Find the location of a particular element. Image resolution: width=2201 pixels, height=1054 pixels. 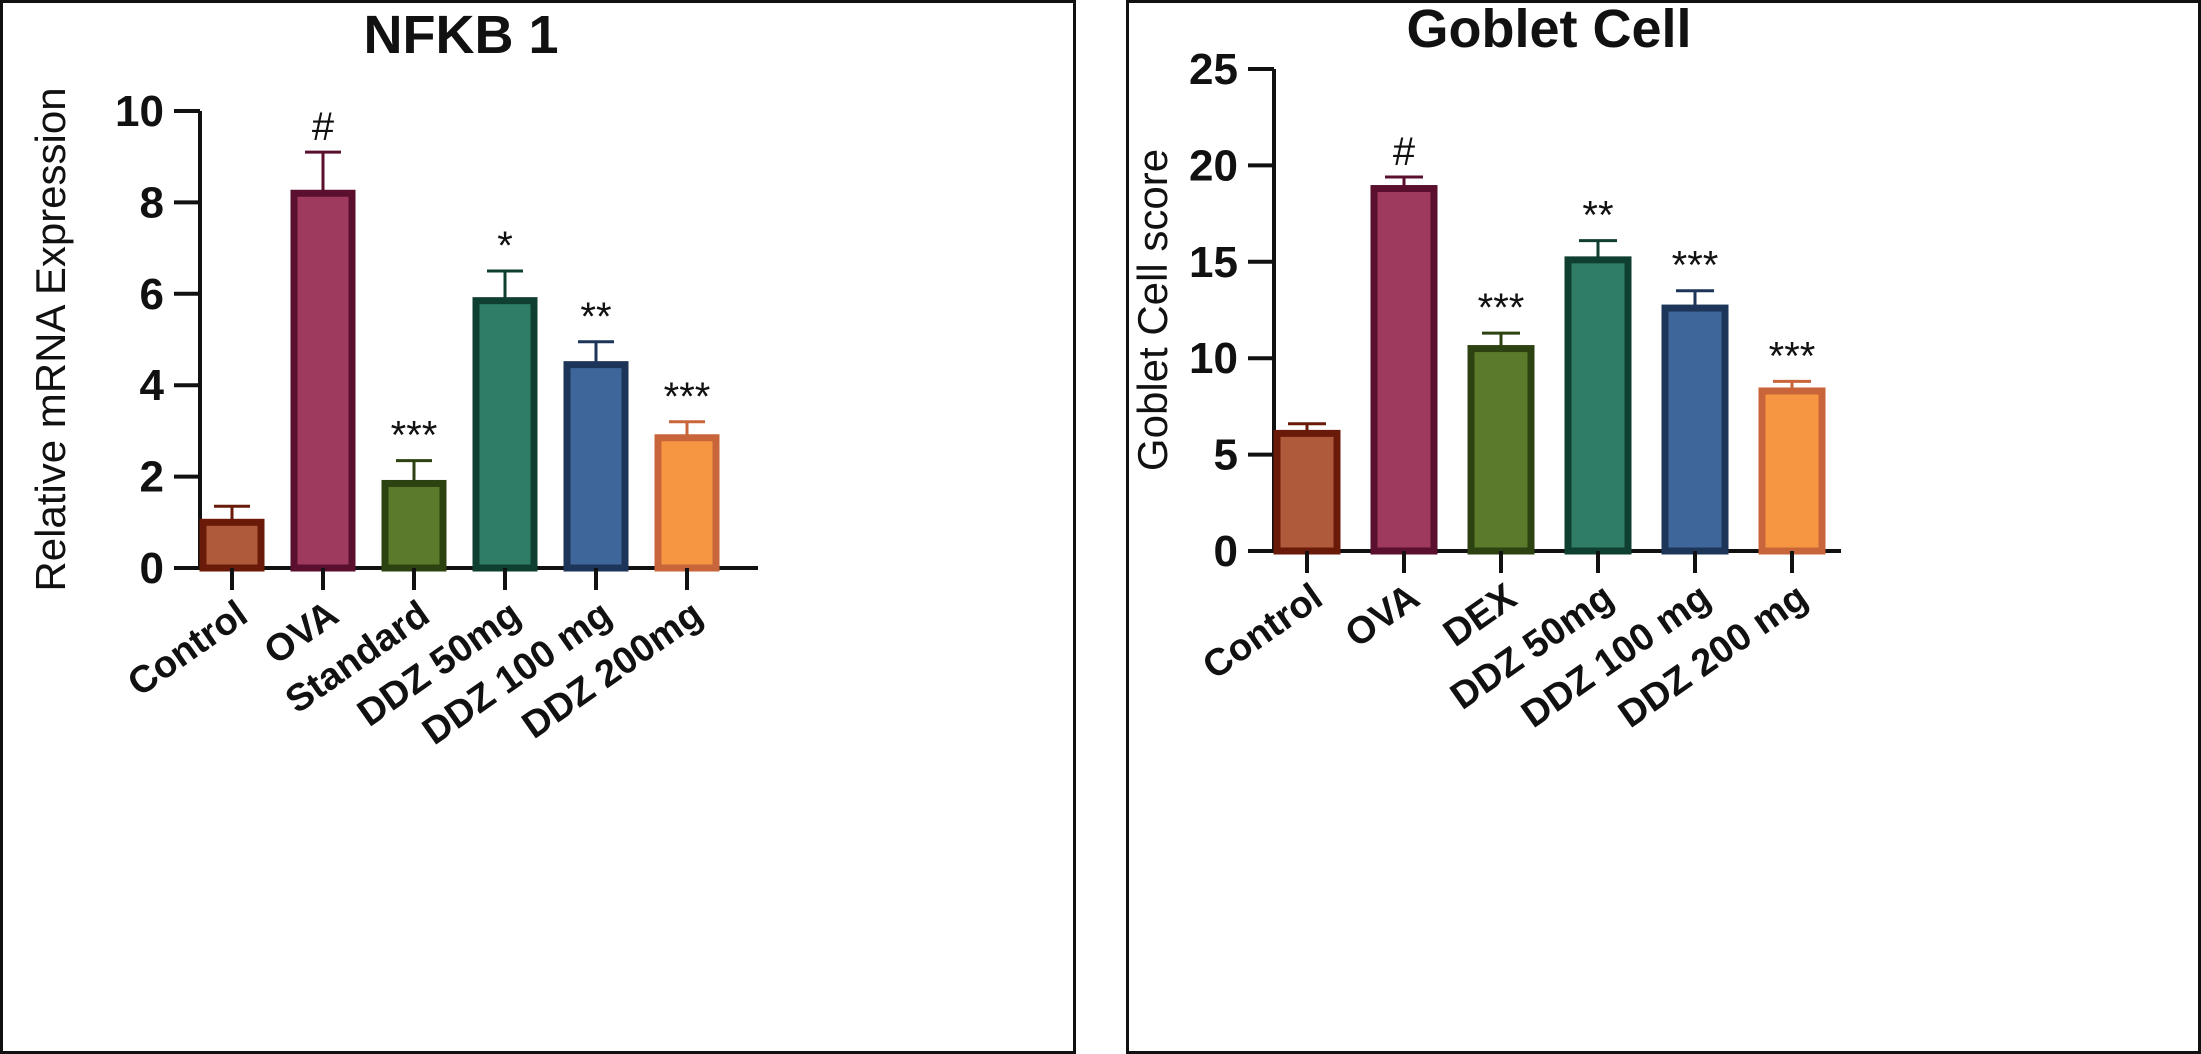

chart-title: NFKB 1 is located at coordinates (460, 35).